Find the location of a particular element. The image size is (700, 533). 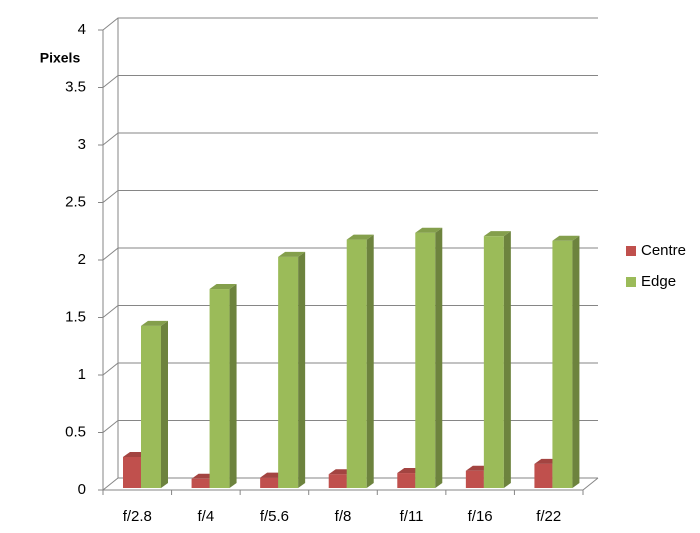

x-tick-label: f/11 is located at coordinates (412, 516).